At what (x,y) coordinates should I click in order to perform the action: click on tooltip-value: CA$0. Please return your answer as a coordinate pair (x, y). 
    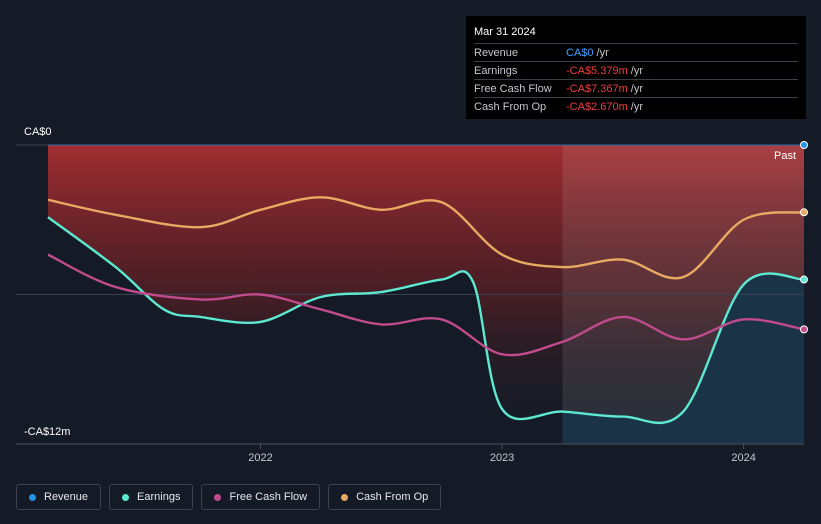
    Looking at the image, I should click on (580, 52).